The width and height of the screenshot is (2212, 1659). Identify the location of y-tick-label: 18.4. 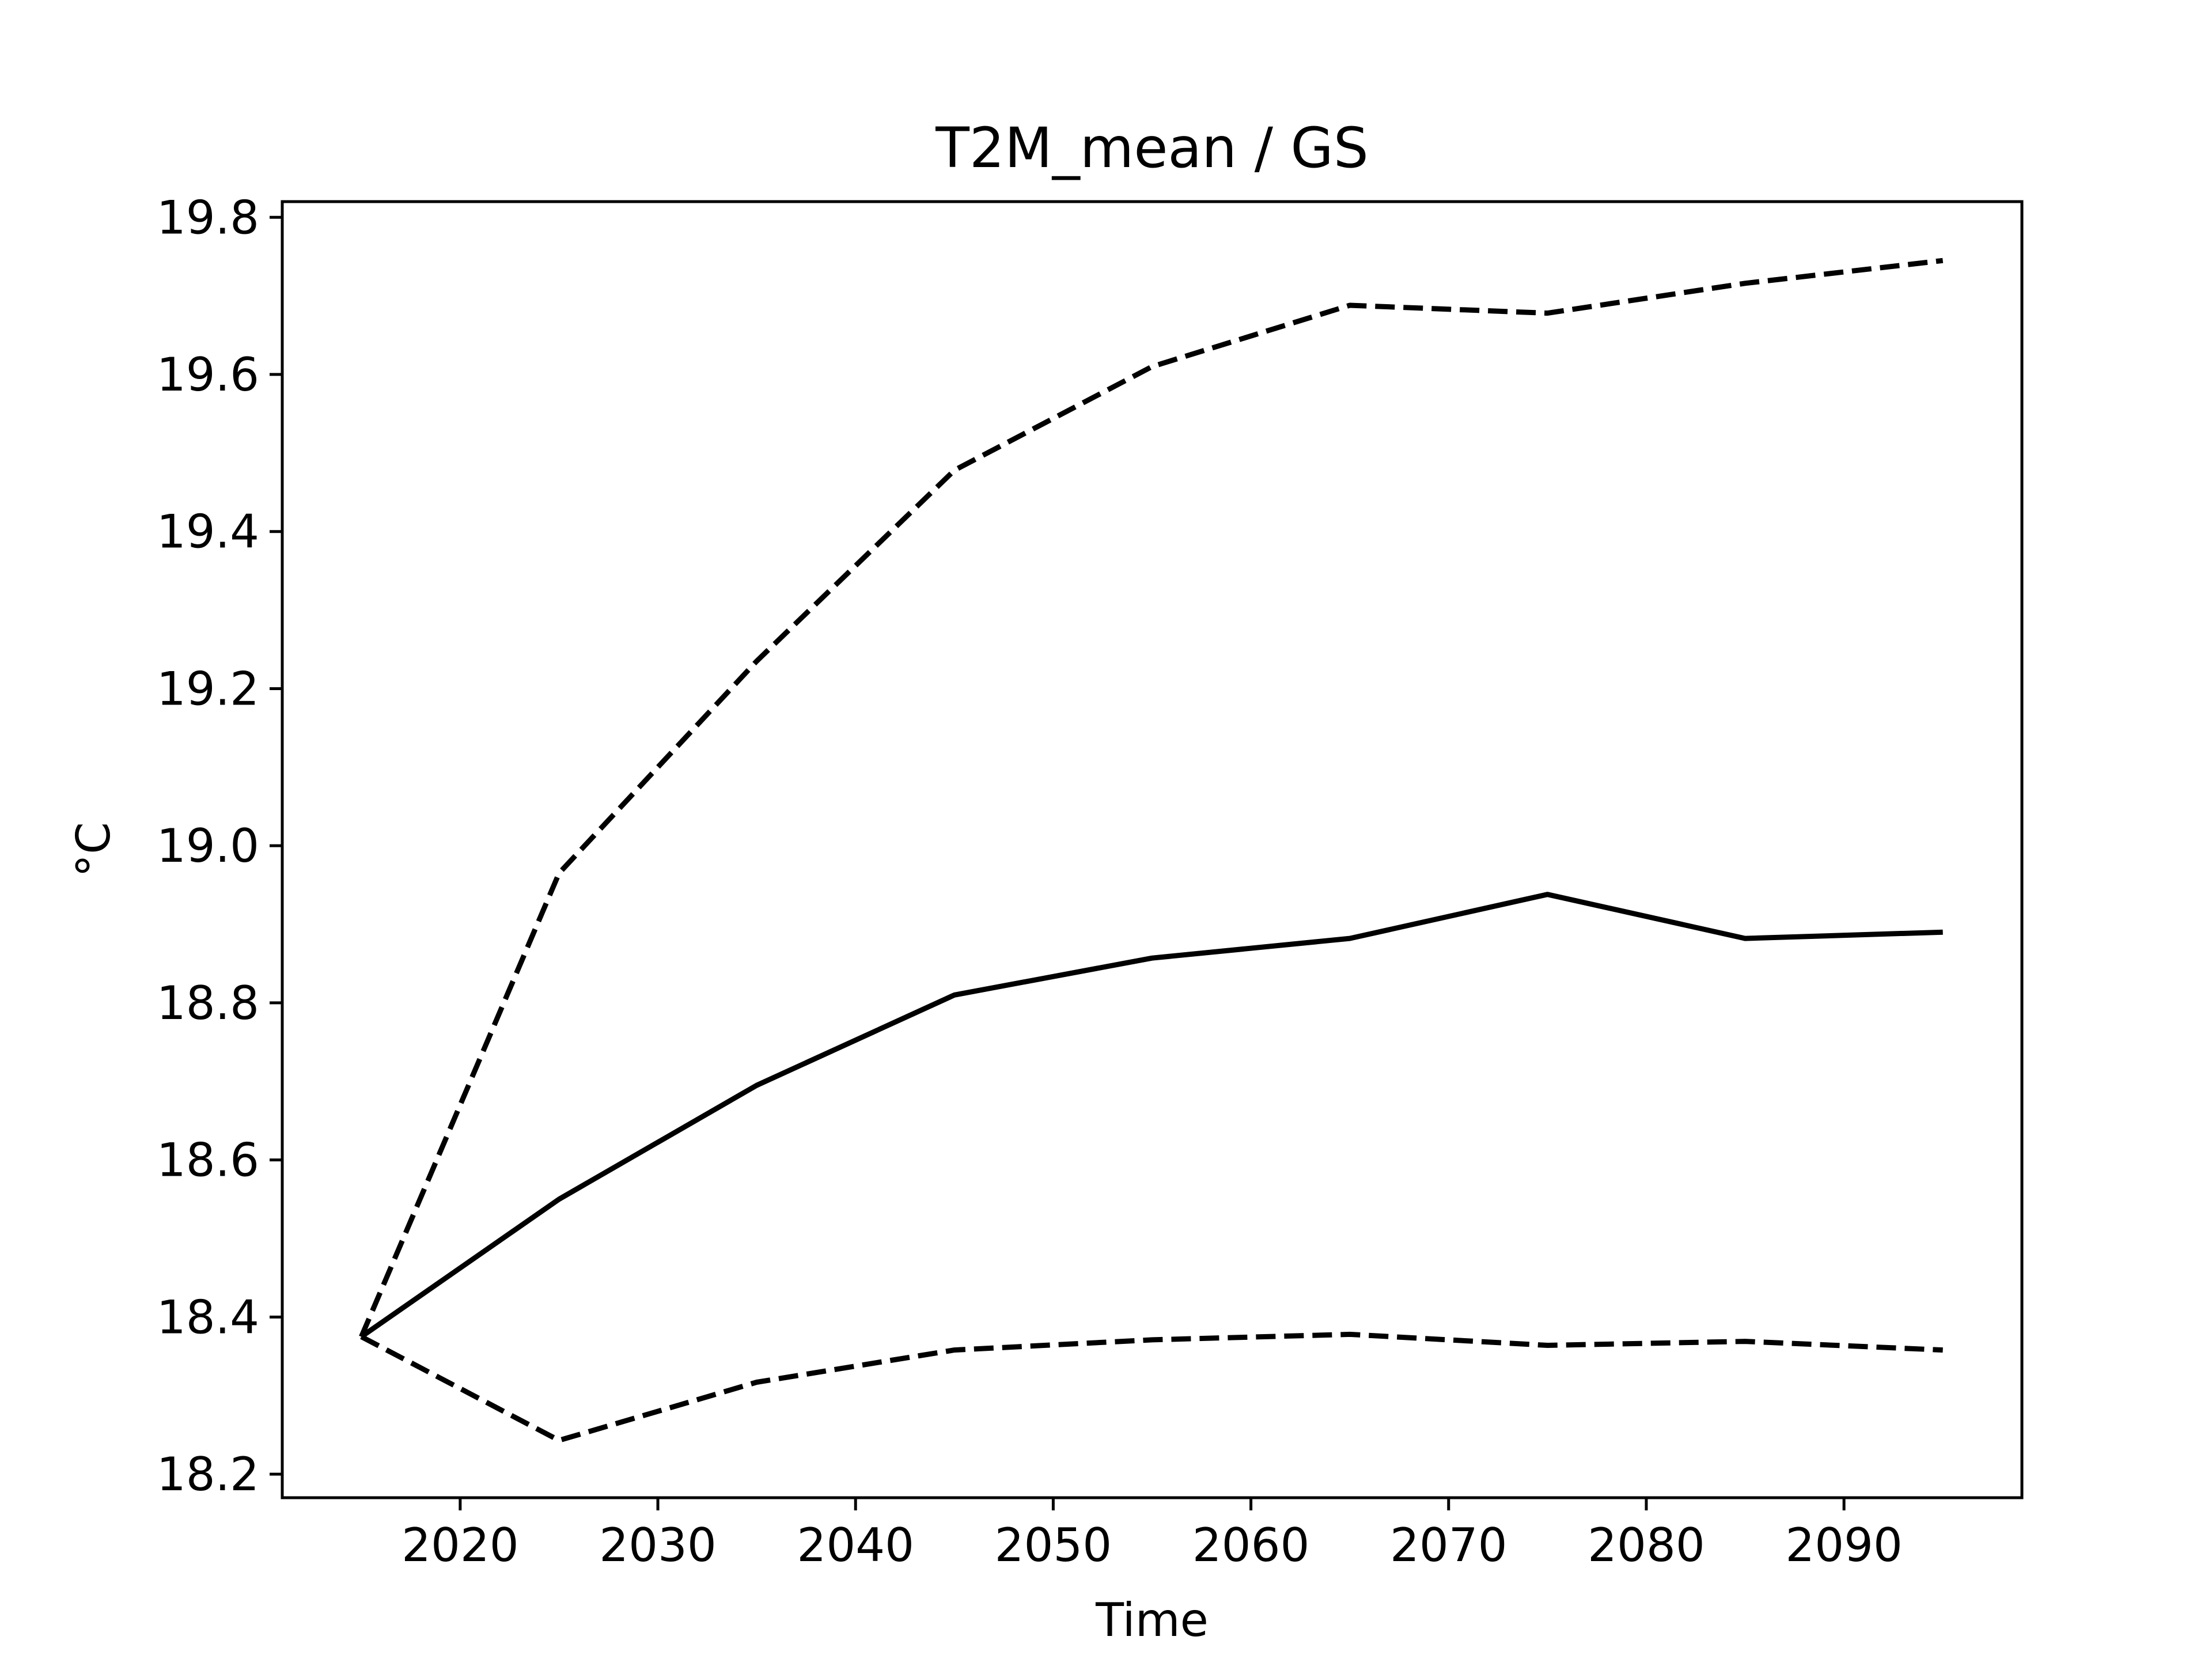
(208, 1317).